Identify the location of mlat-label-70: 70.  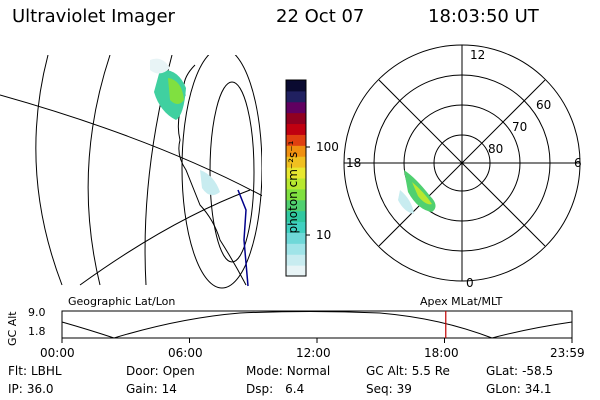
(520, 127).